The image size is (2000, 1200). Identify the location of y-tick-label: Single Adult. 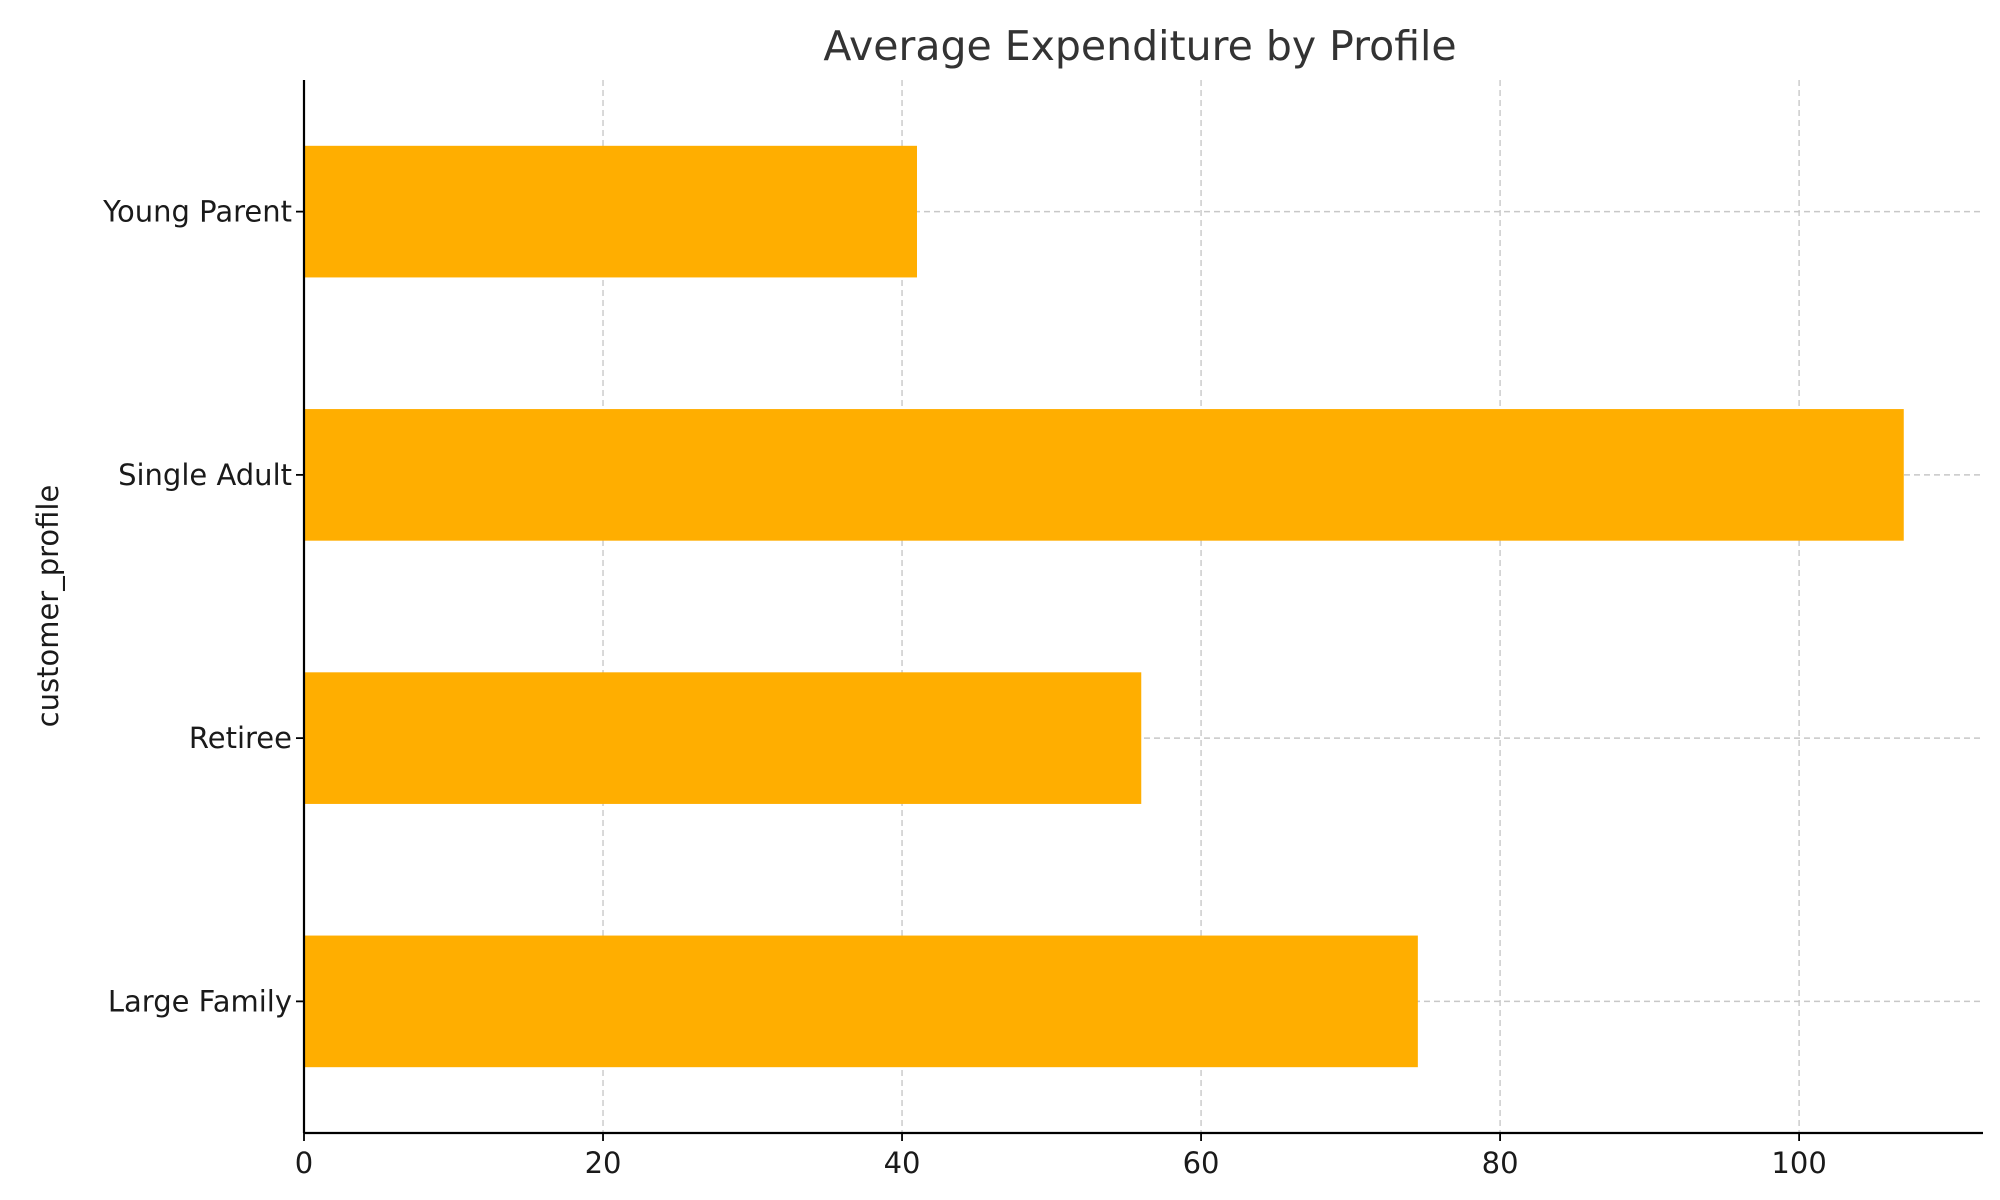
(205, 475).